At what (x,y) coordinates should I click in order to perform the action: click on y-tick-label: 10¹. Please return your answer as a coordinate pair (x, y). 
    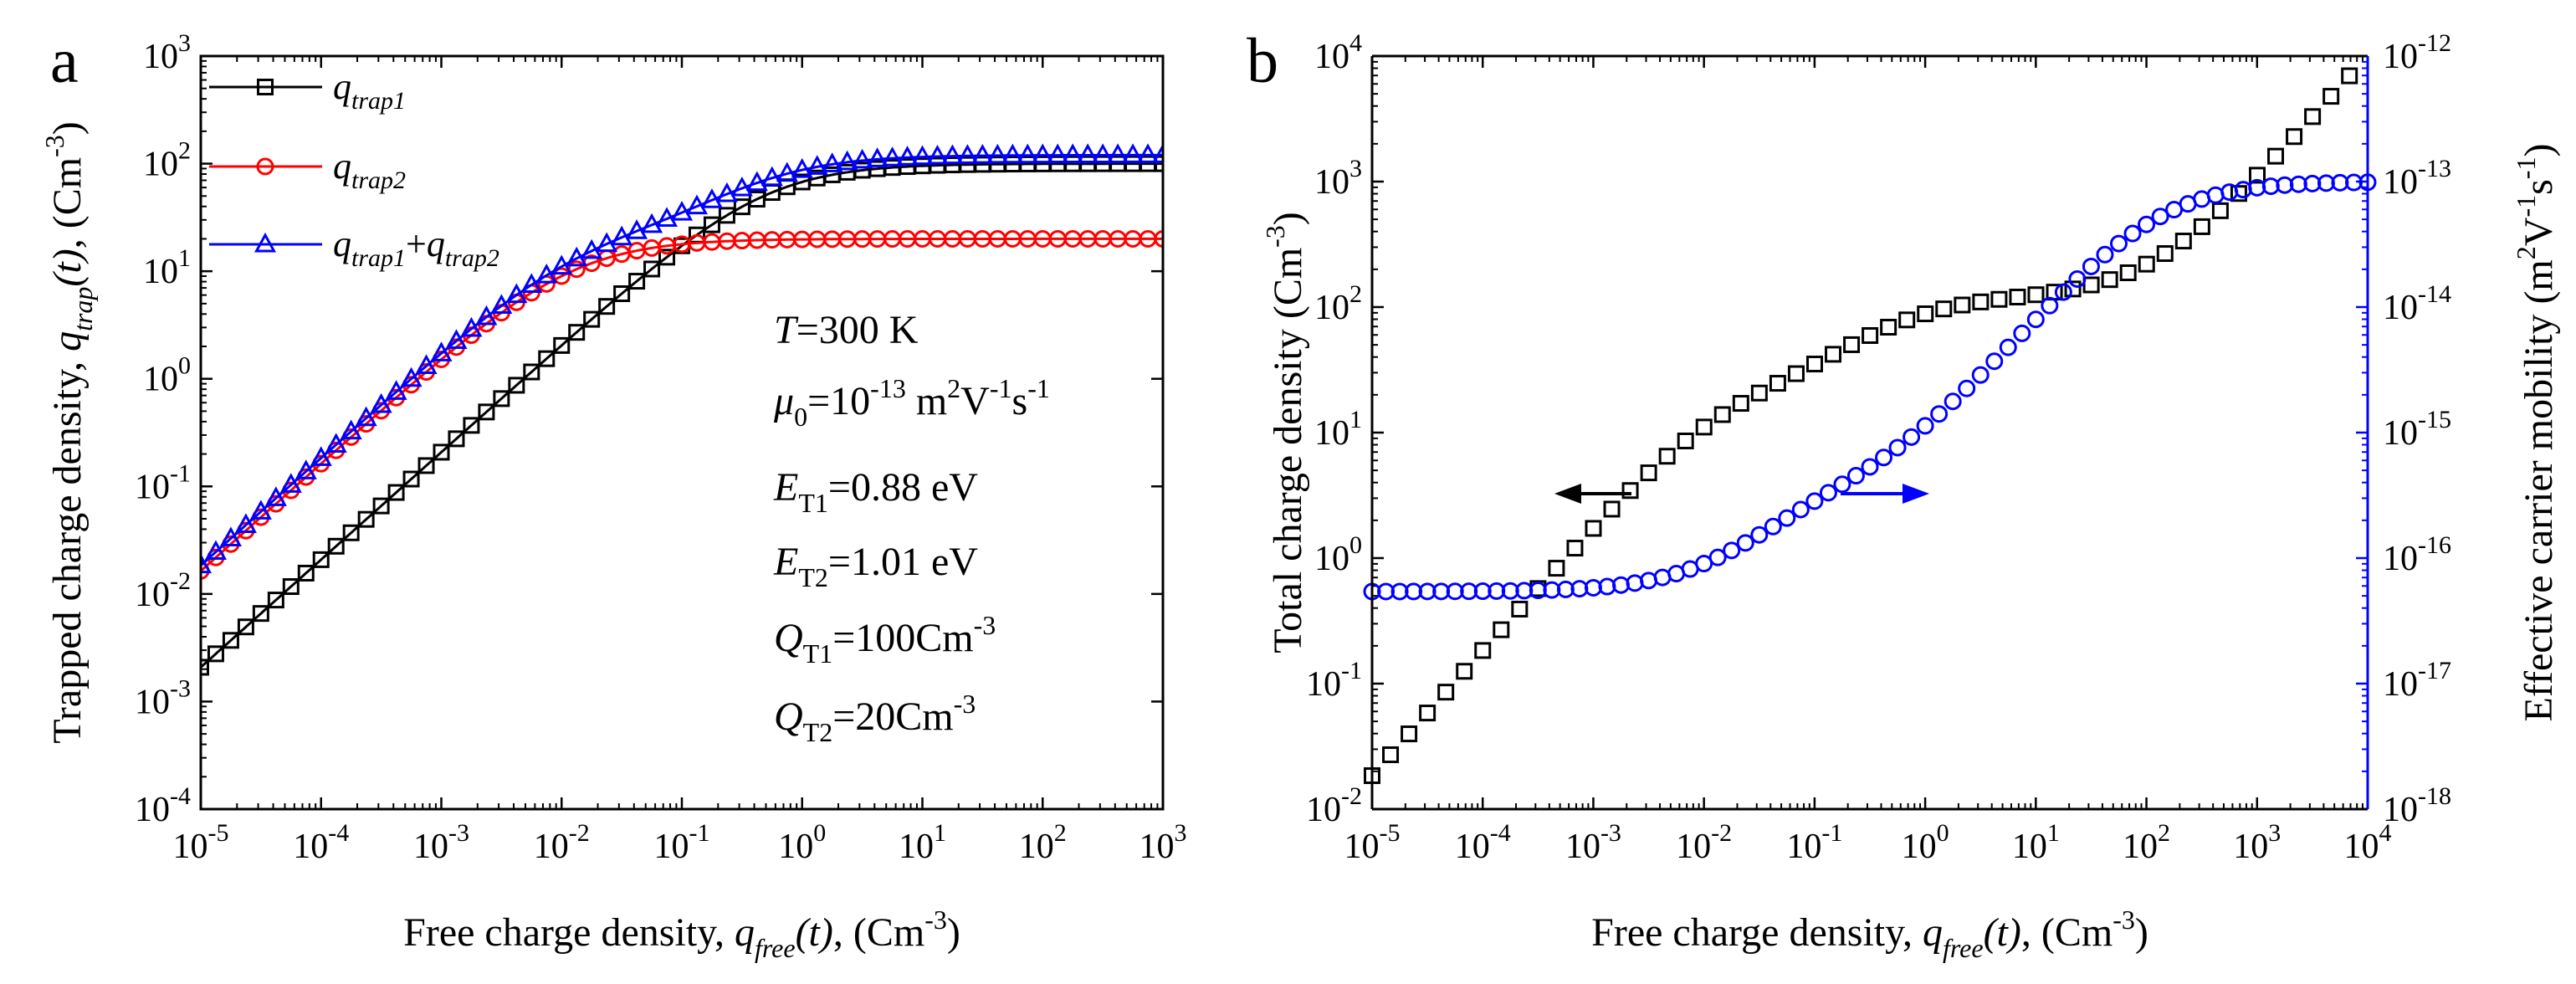
    Looking at the image, I should click on (1338, 429).